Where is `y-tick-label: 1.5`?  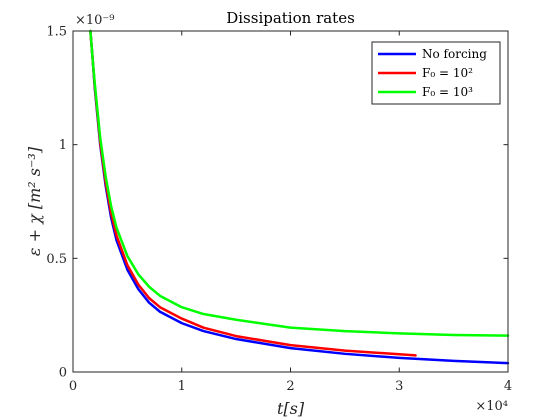
y-tick-label: 1.5 is located at coordinates (56, 32).